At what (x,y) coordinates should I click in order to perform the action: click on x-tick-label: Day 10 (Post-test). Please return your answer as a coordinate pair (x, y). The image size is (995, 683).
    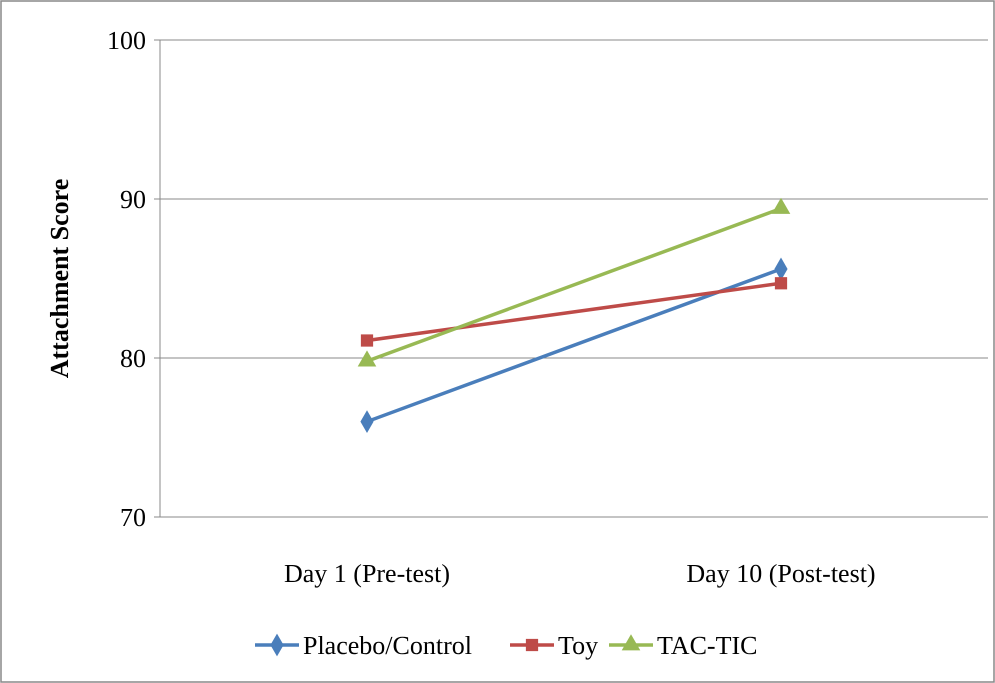
    Looking at the image, I should click on (781, 573).